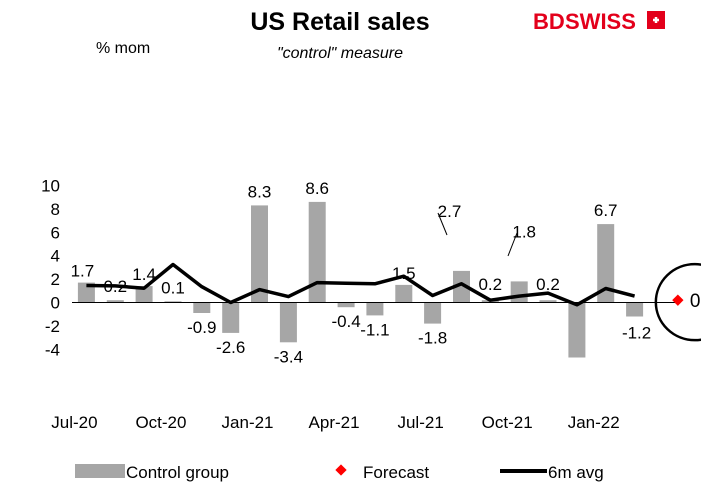  What do you see at coordinates (52, 326) in the screenshot?
I see `y-tick-label: -2` at bounding box center [52, 326].